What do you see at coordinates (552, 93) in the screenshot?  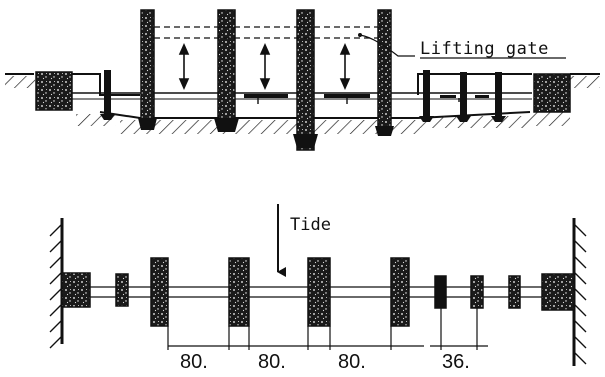 I see `right-abutment` at bounding box center [552, 93].